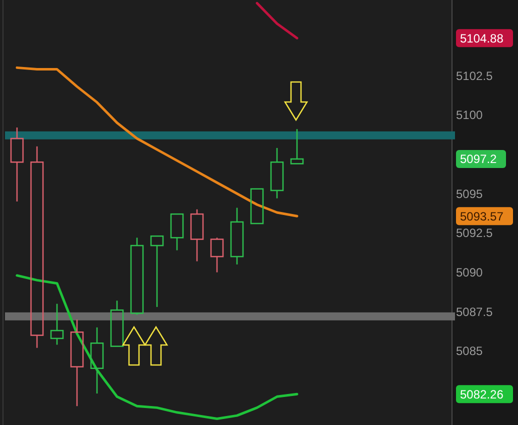 Image resolution: width=518 pixels, height=425 pixels. I want to click on y-tick-label: 5095, so click(470, 193).